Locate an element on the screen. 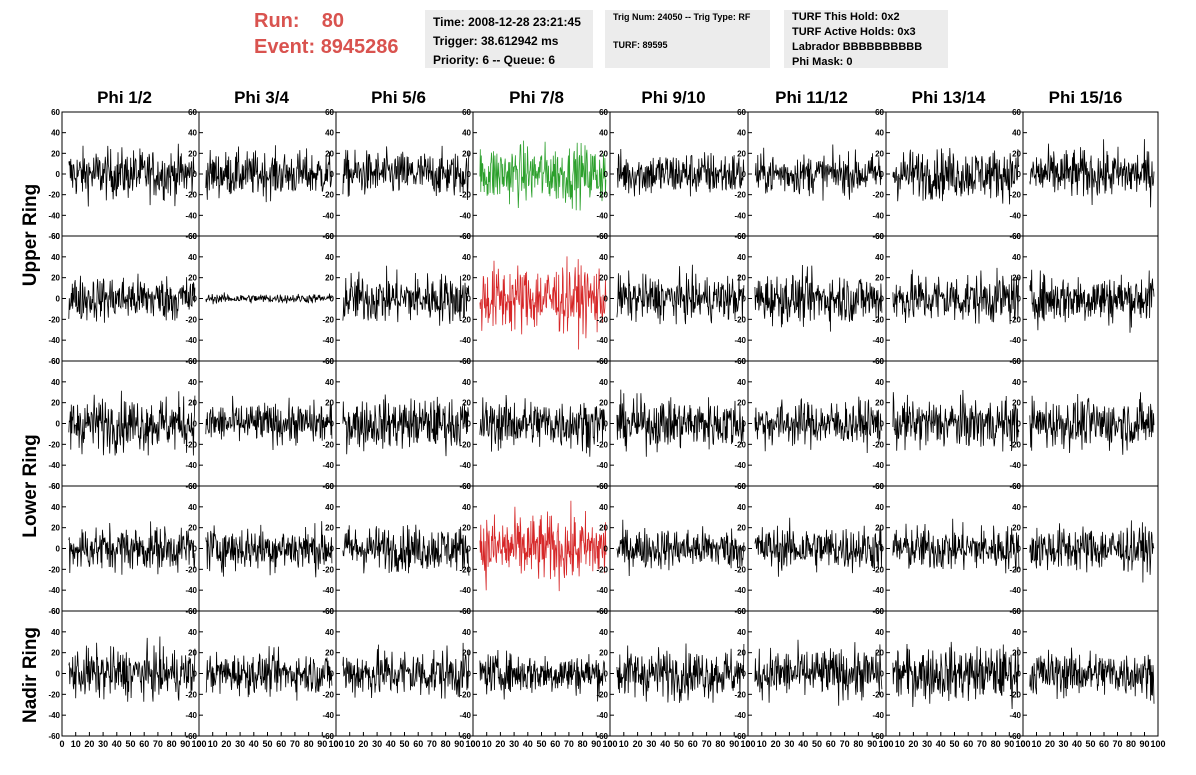  event-label: Event: is located at coordinates (285, 47).